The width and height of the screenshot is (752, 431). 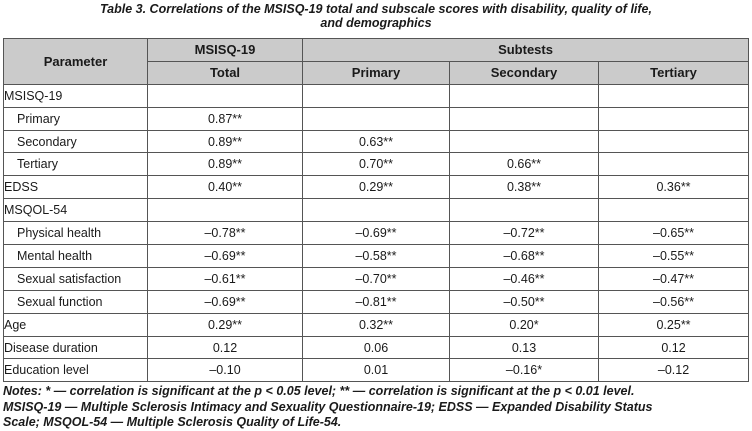 I want to click on header-tertiary: Tertiary, so click(x=673, y=72).